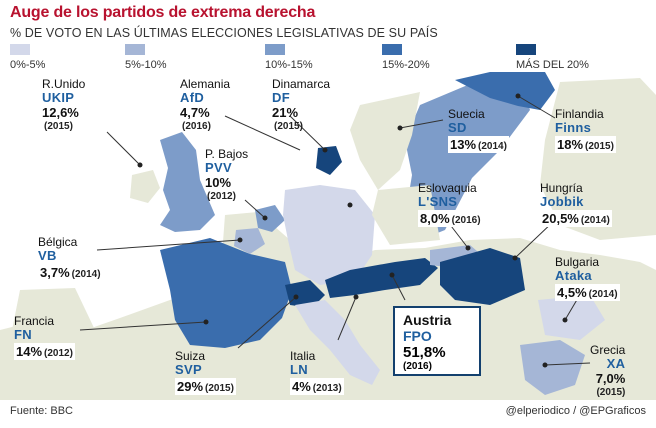 The image size is (656, 428). I want to click on denmark-shape, so click(329, 160).